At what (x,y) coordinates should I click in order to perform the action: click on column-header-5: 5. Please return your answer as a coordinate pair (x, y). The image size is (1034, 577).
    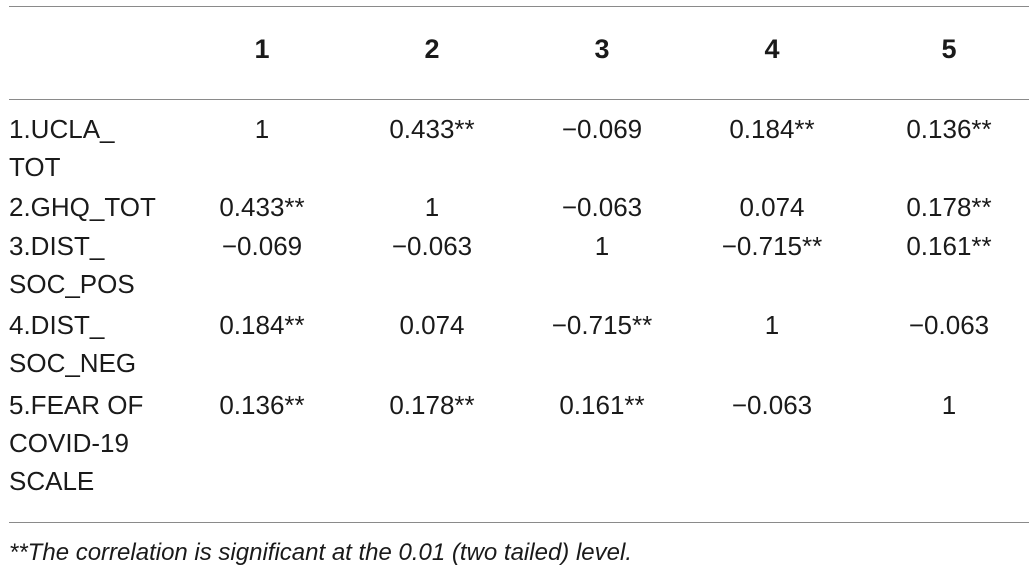
    Looking at the image, I should click on (949, 49).